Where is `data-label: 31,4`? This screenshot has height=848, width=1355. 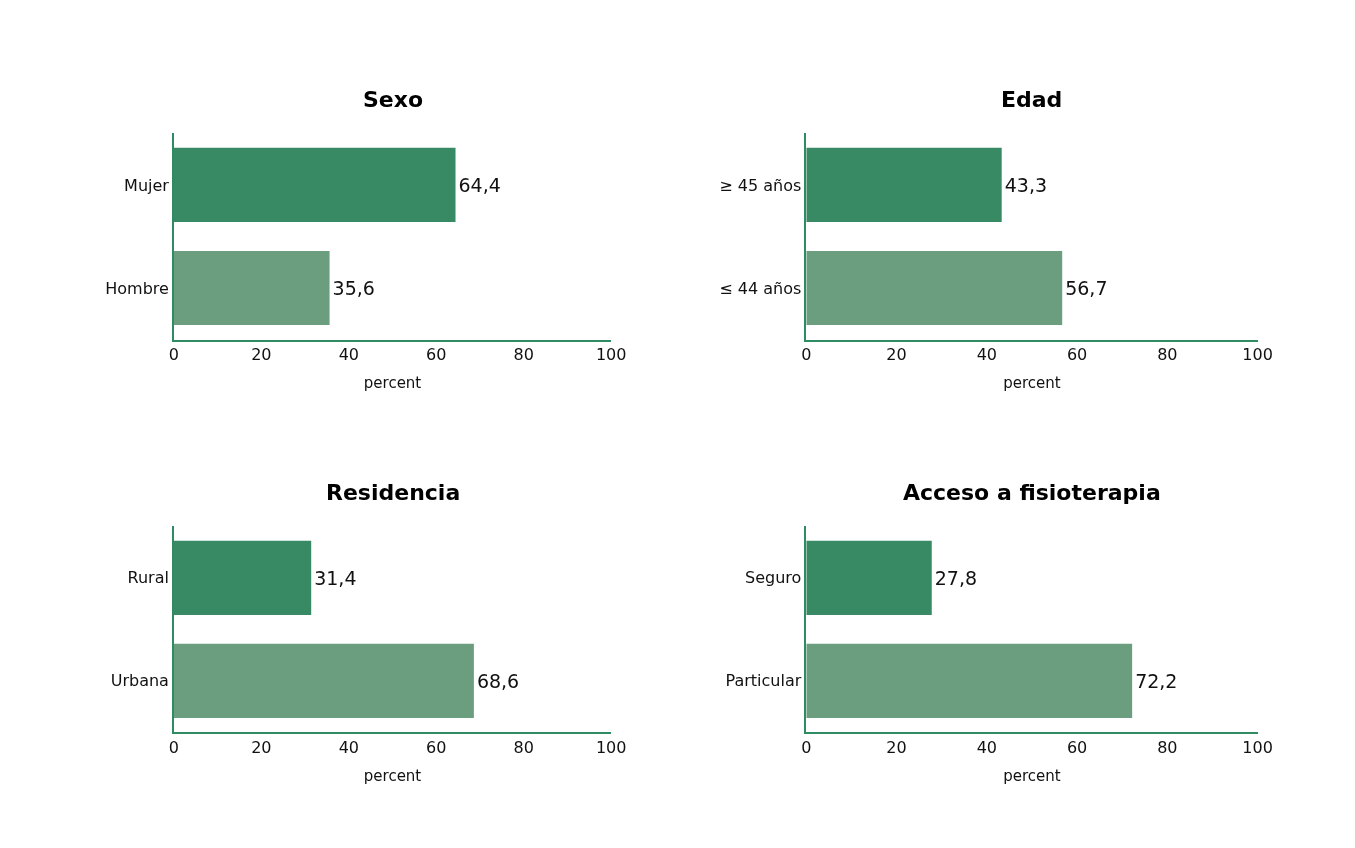 data-label: 31,4 is located at coordinates (335, 577).